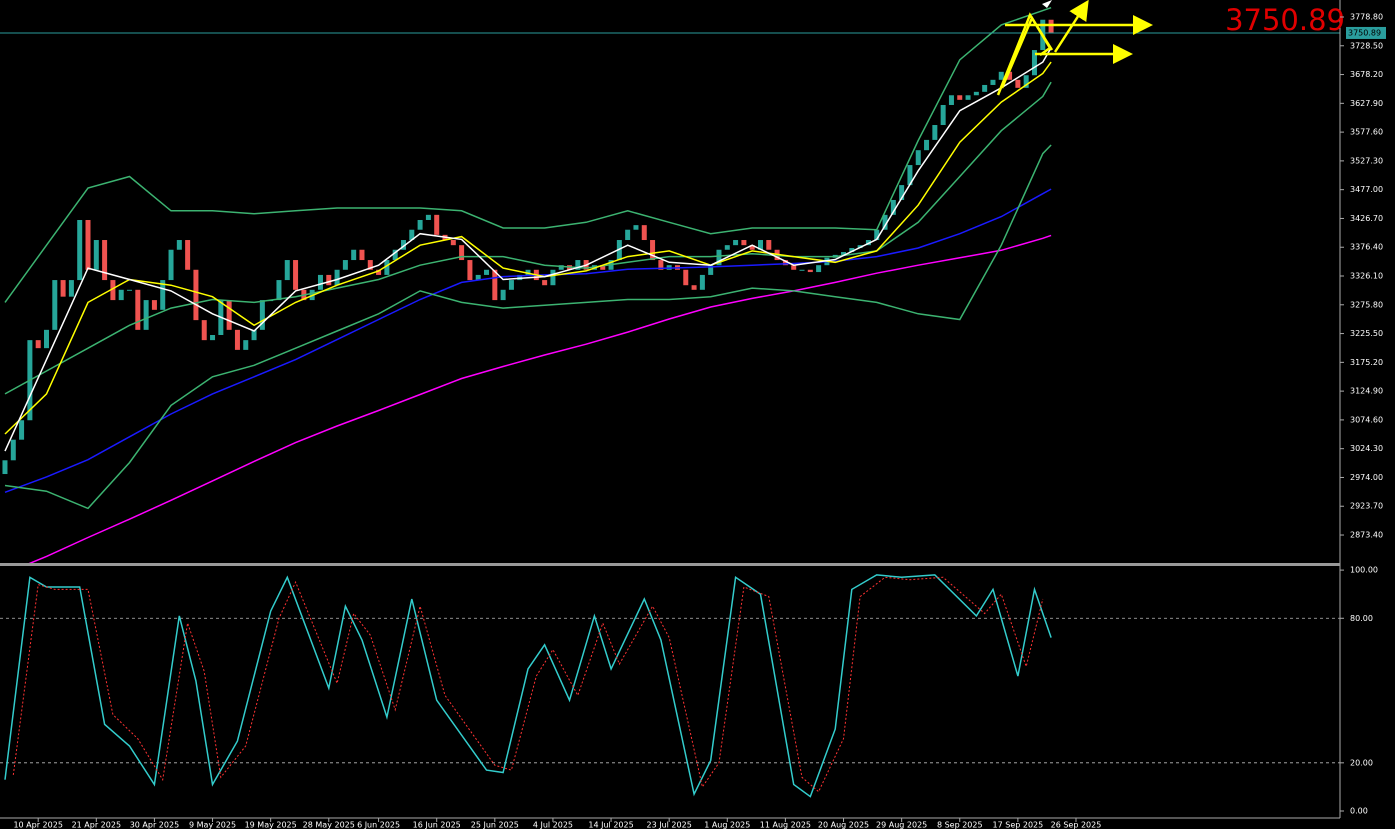 The width and height of the screenshot is (1395, 829). What do you see at coordinates (1018, 825) in the screenshot?
I see `x-tick-label: 17 Sep 2025` at bounding box center [1018, 825].